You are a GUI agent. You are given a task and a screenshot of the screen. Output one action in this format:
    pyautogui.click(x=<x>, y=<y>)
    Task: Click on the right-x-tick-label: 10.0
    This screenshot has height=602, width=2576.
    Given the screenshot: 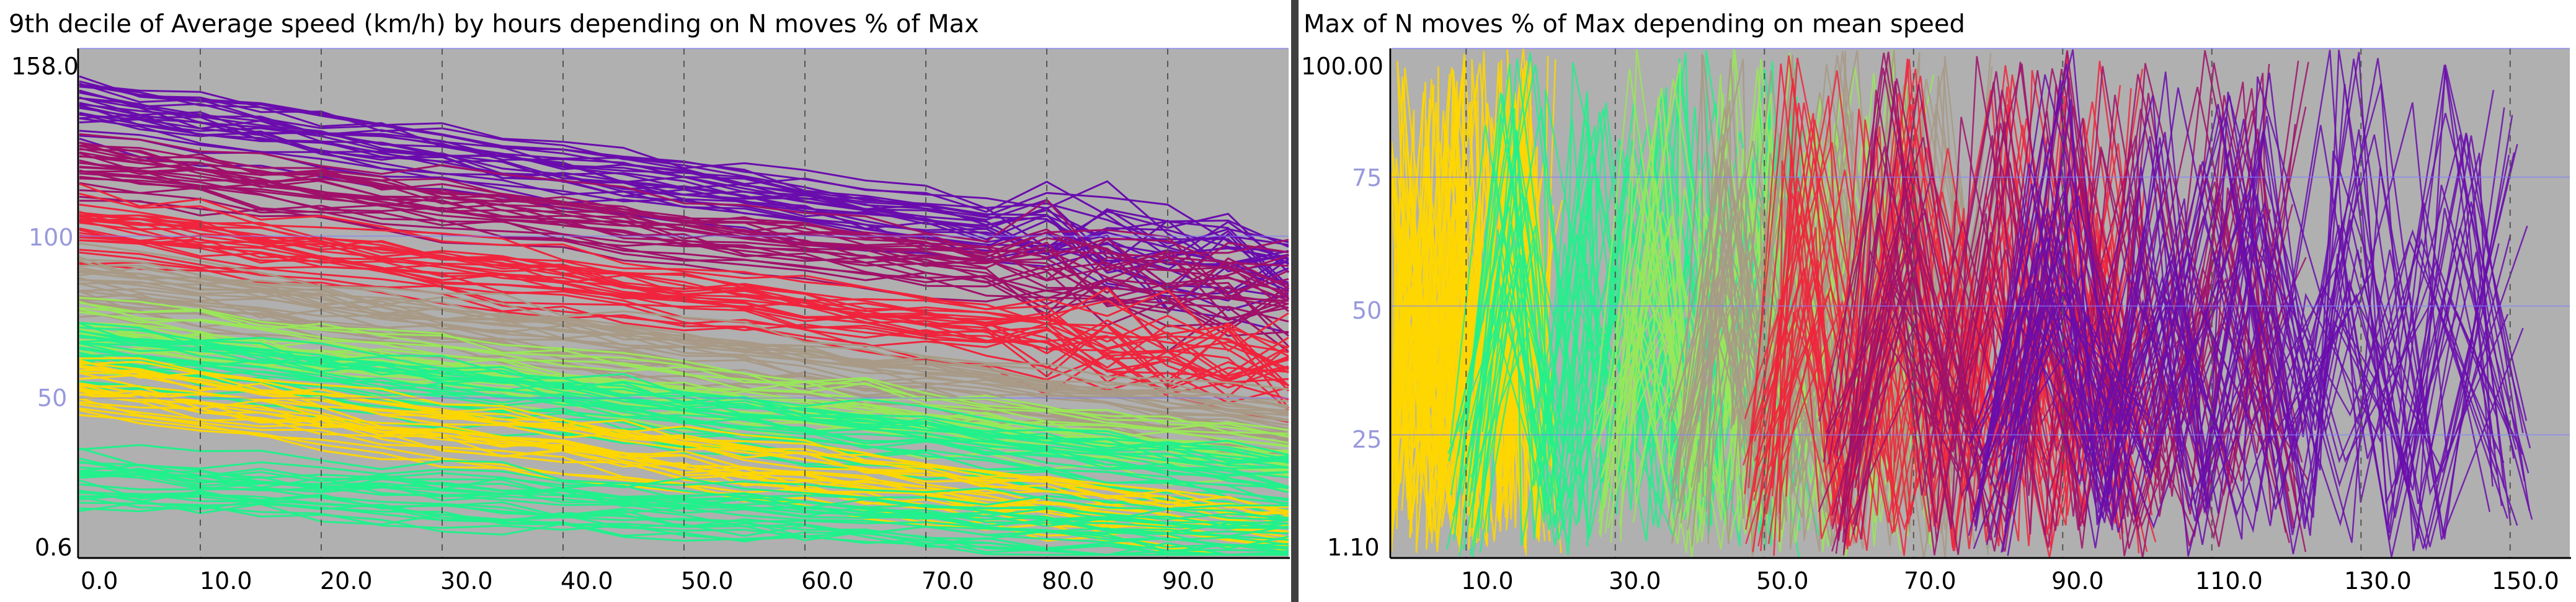 What is the action you would take?
    pyautogui.click(x=1487, y=581)
    